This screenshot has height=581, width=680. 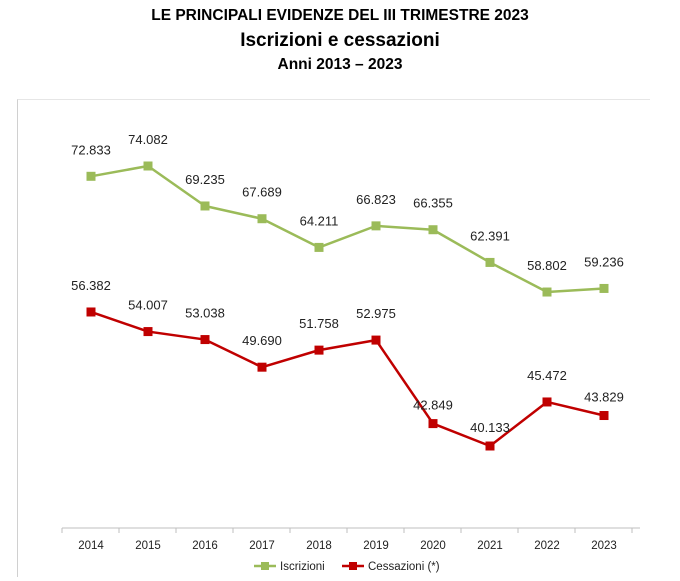 What do you see at coordinates (205, 179) in the screenshot?
I see `data-label: 69.235` at bounding box center [205, 179].